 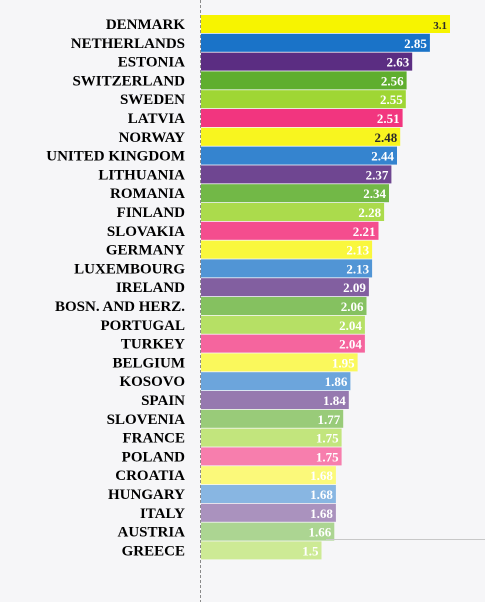 I want to click on category-label: SLOVAKIA, so click(x=146, y=232).